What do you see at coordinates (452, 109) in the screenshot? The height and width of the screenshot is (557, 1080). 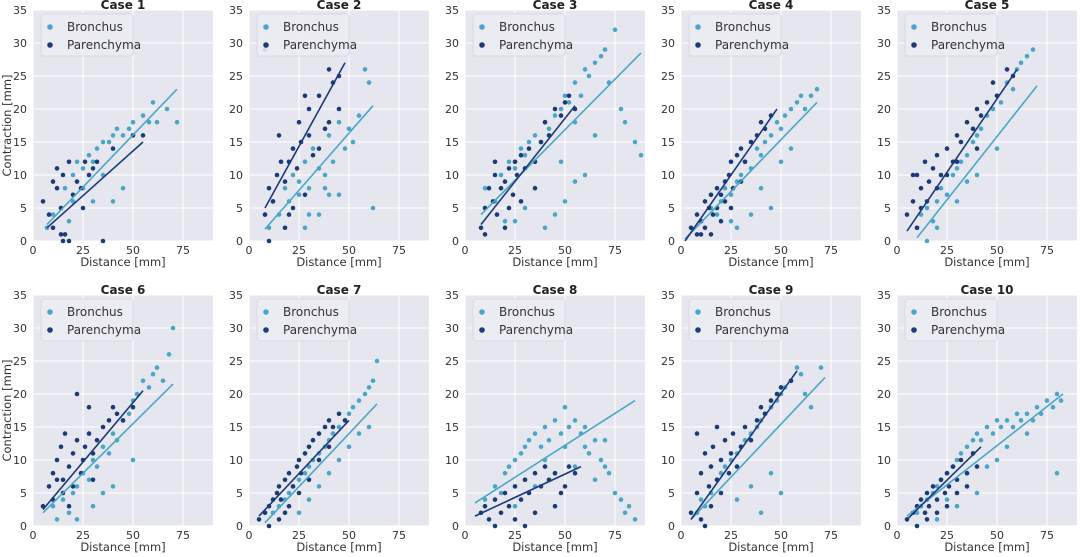 I see `y-tick-label: 20` at bounding box center [452, 109].